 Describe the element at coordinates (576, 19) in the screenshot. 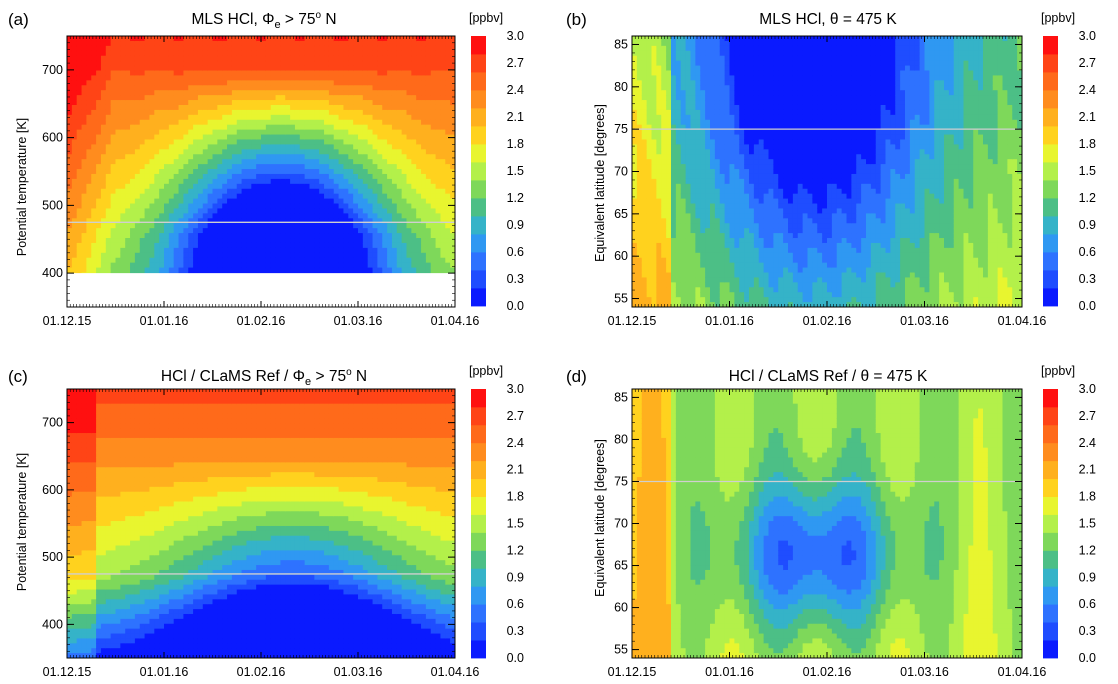

I see `panel-b-letter: (b)` at that location.